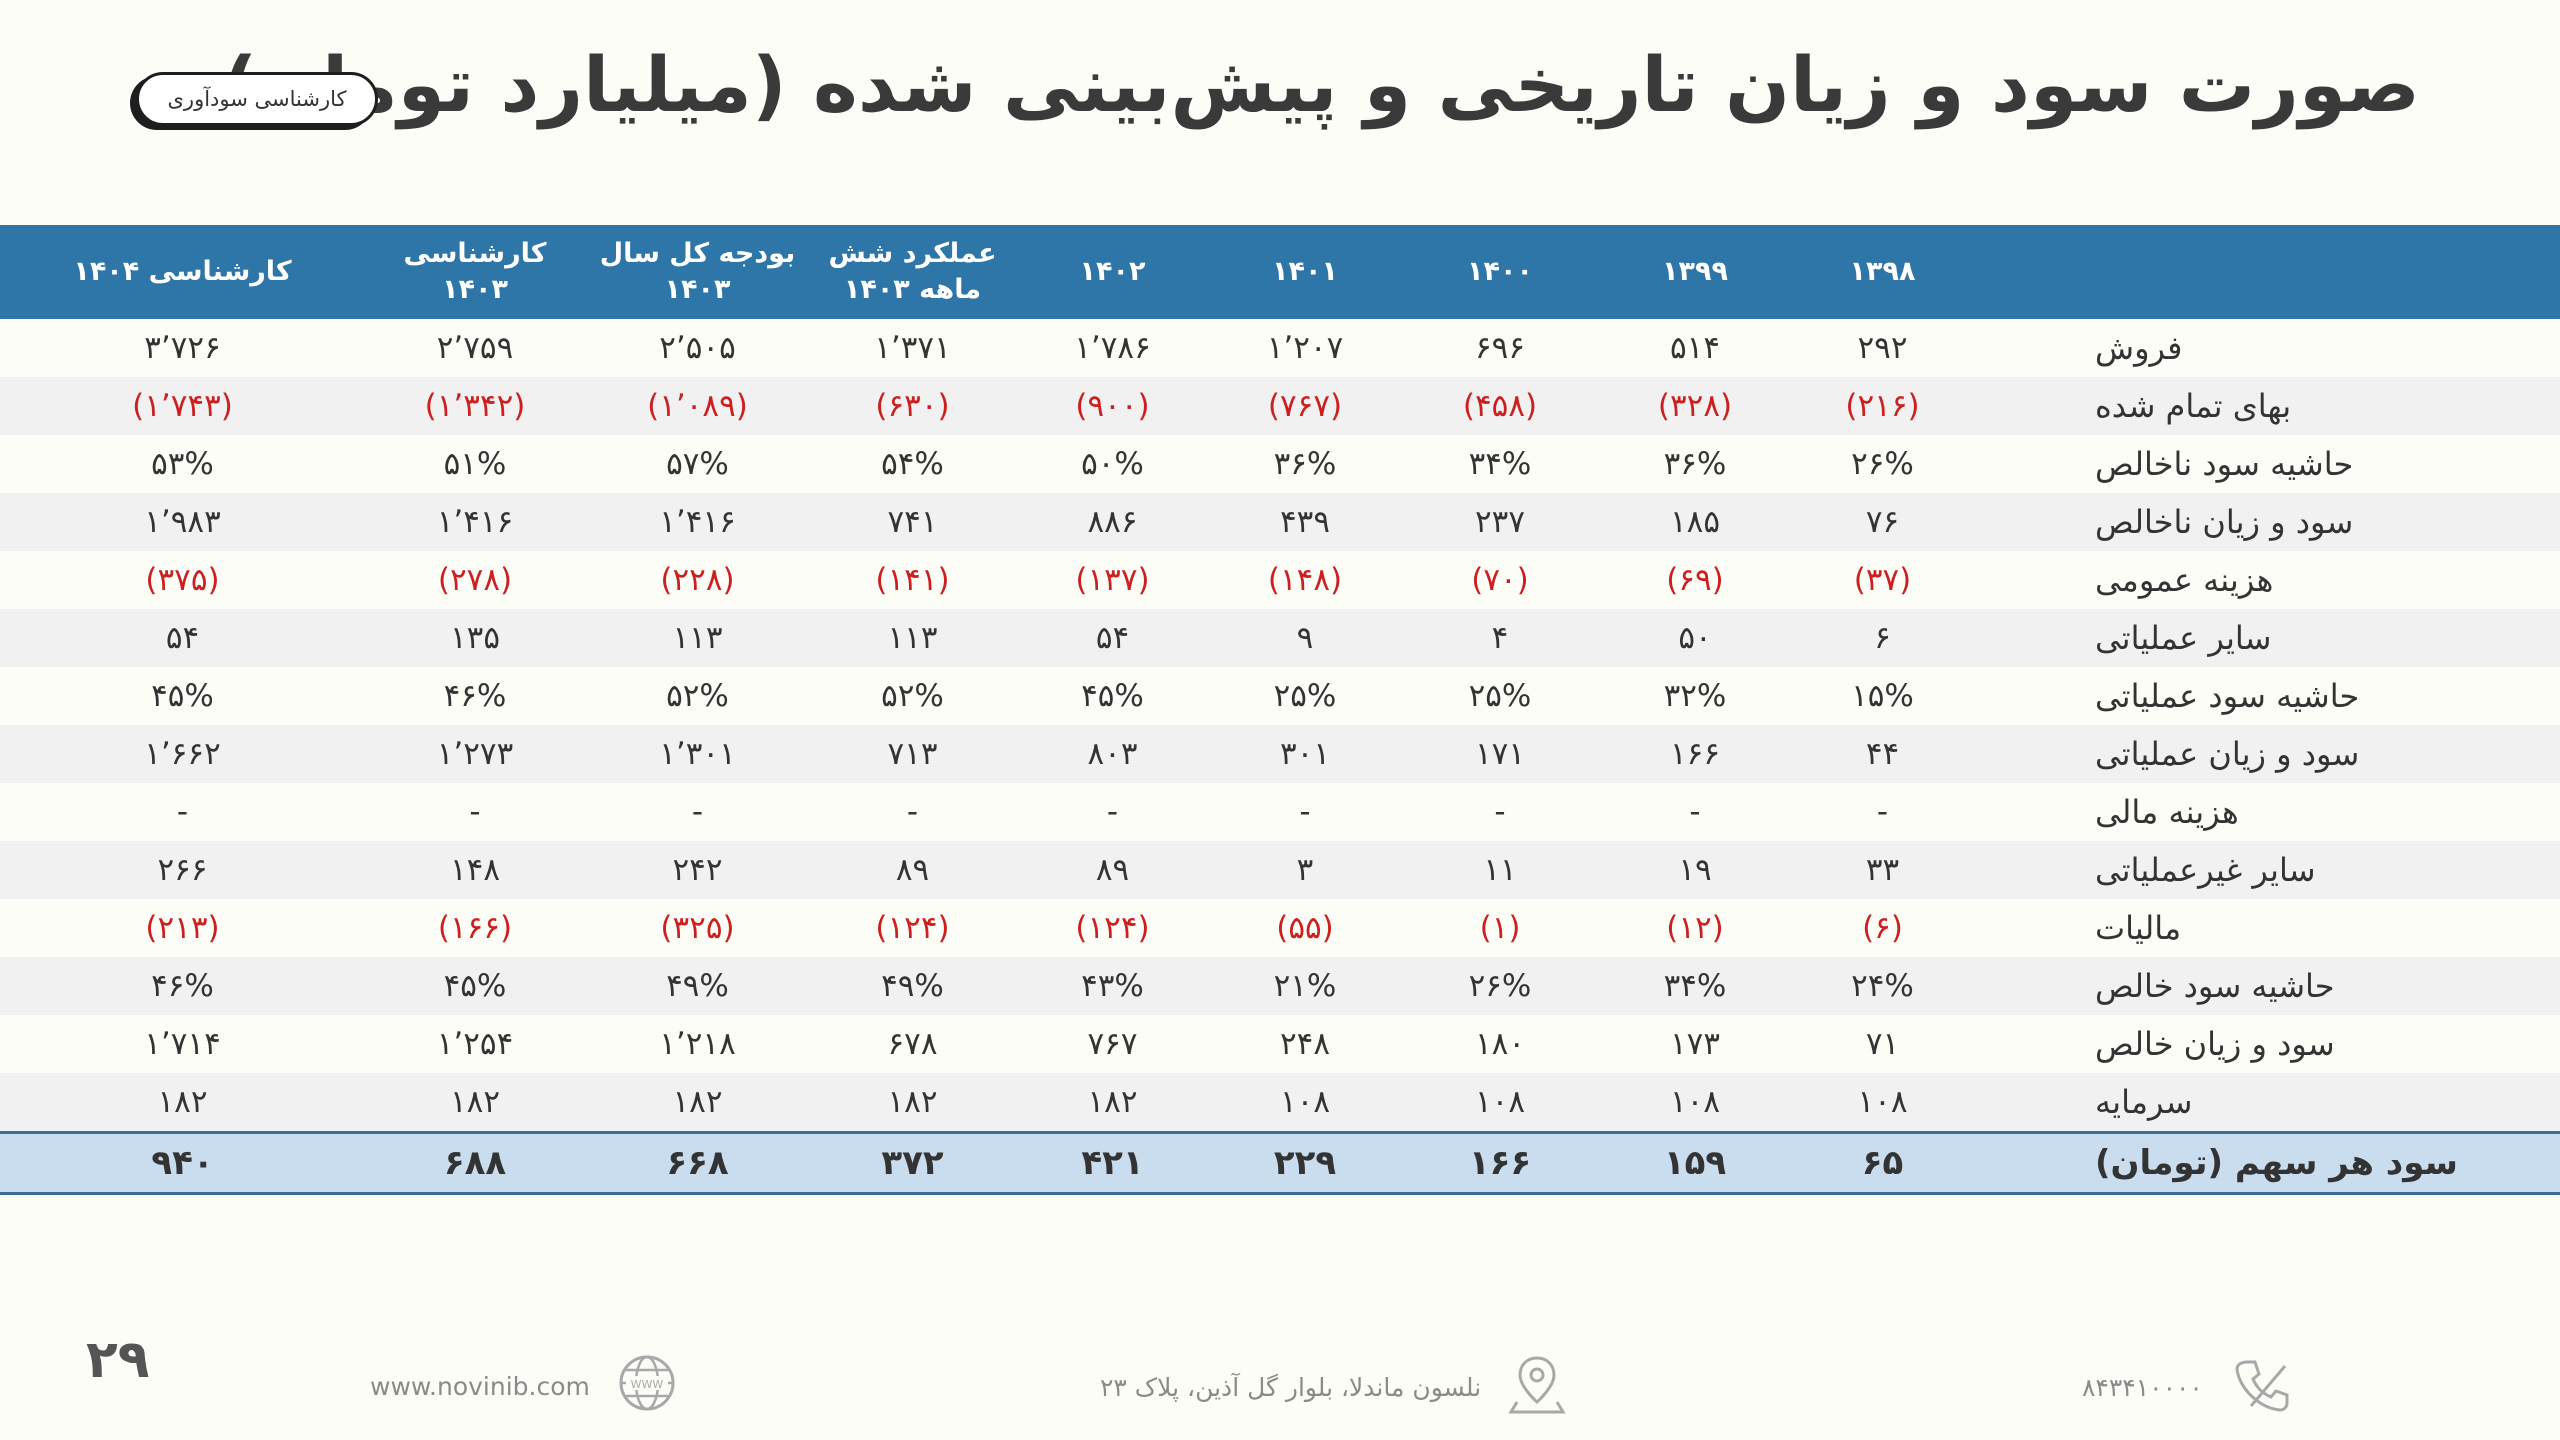 This screenshot has width=2560, height=1440. I want to click on table-cell: ۲۴۲, so click(697, 870).